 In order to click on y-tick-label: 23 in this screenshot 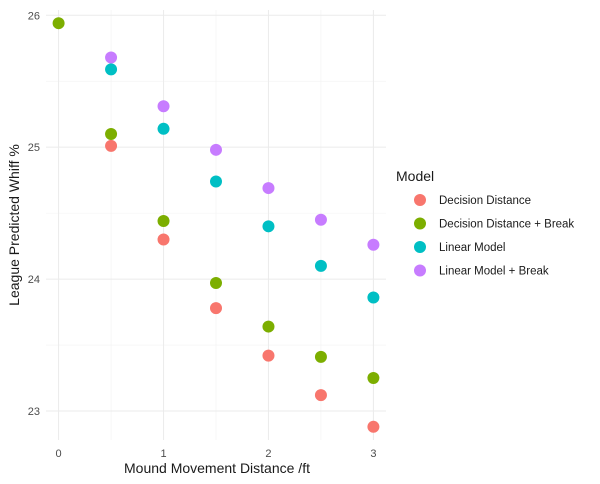, I will do `click(34, 412)`.